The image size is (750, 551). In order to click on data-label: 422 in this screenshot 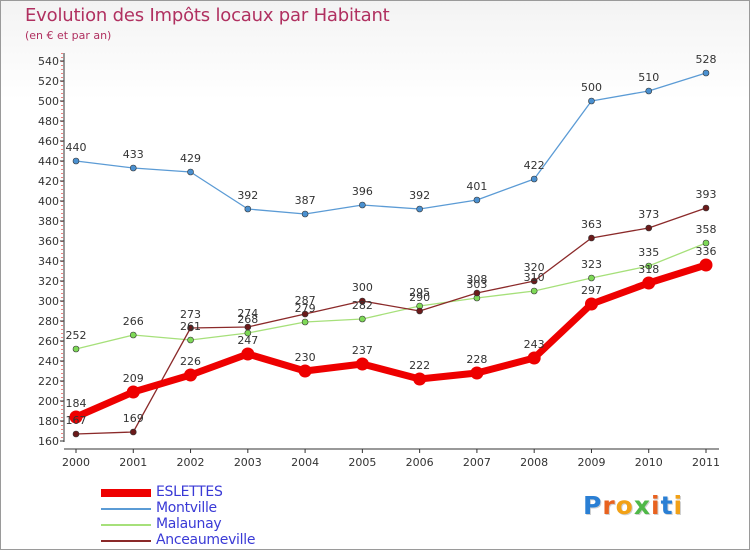, I will do `click(534, 165)`.